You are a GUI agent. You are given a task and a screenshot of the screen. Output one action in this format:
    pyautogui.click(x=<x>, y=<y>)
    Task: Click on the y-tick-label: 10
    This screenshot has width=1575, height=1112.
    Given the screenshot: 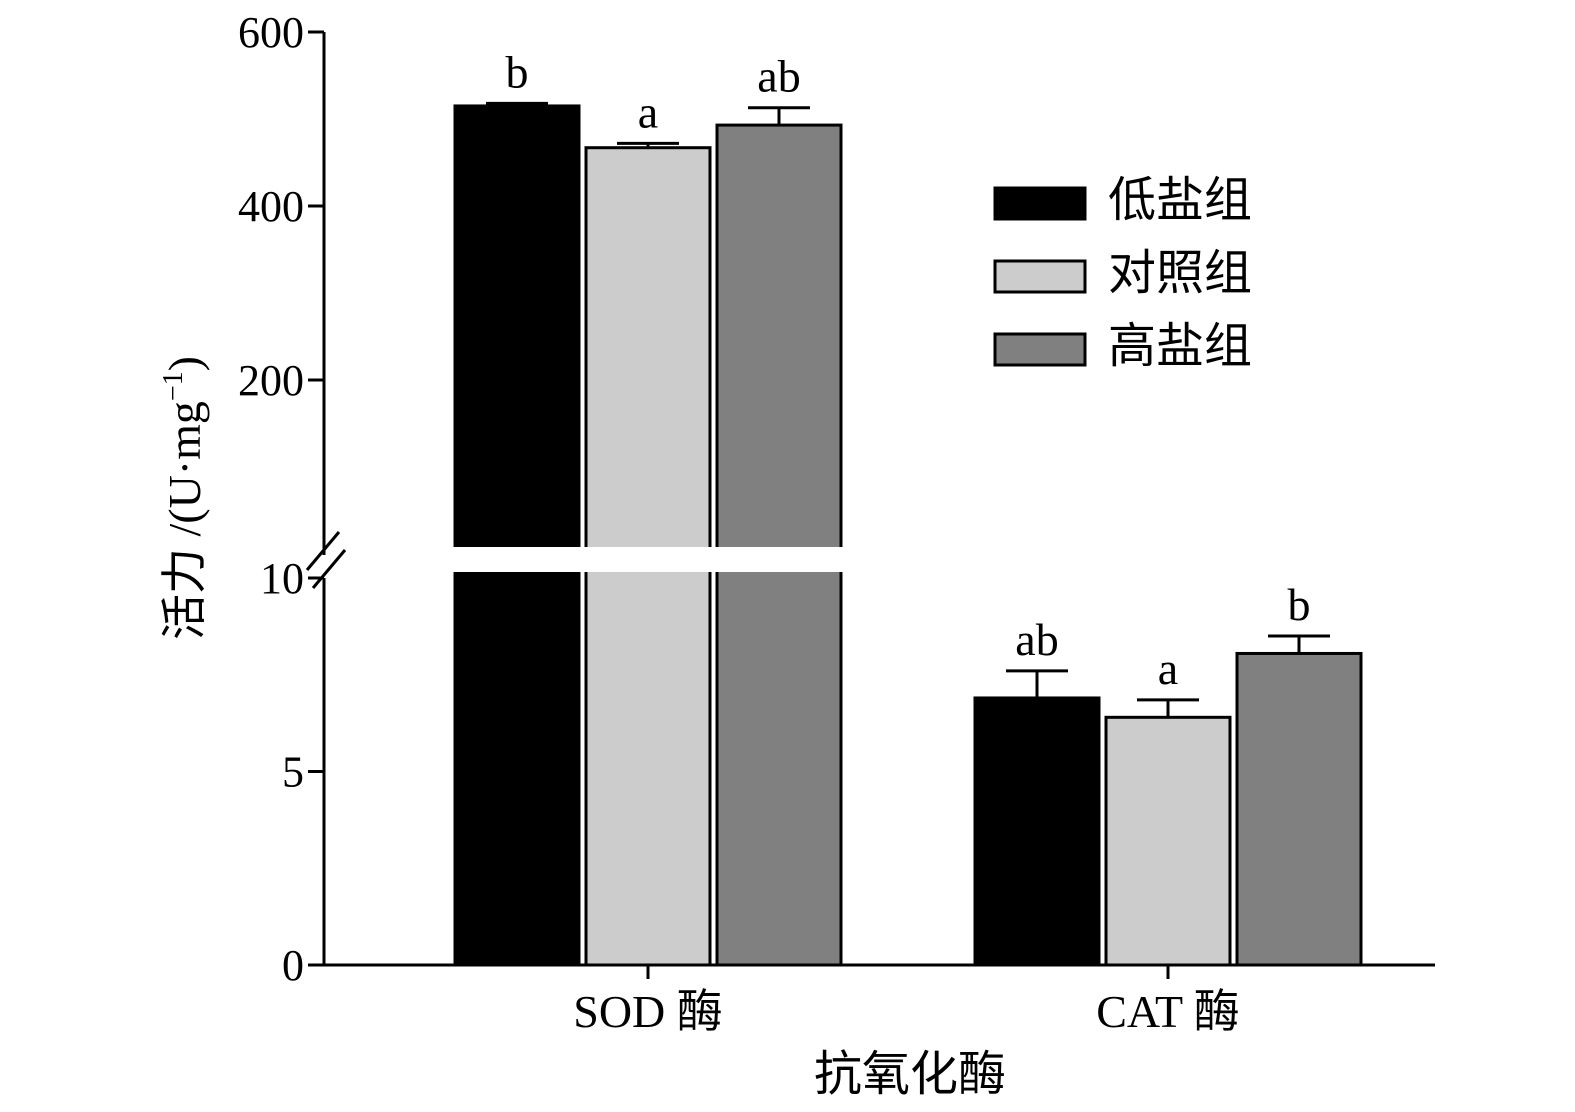 What is the action you would take?
    pyautogui.click(x=282, y=578)
    